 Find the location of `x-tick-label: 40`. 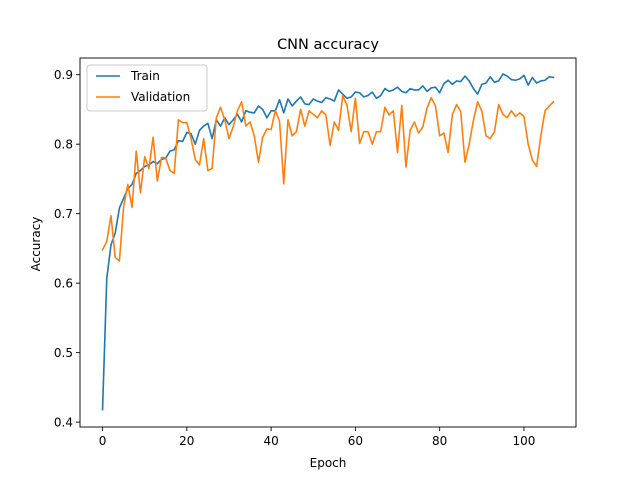

x-tick-label: 40 is located at coordinates (270, 441).